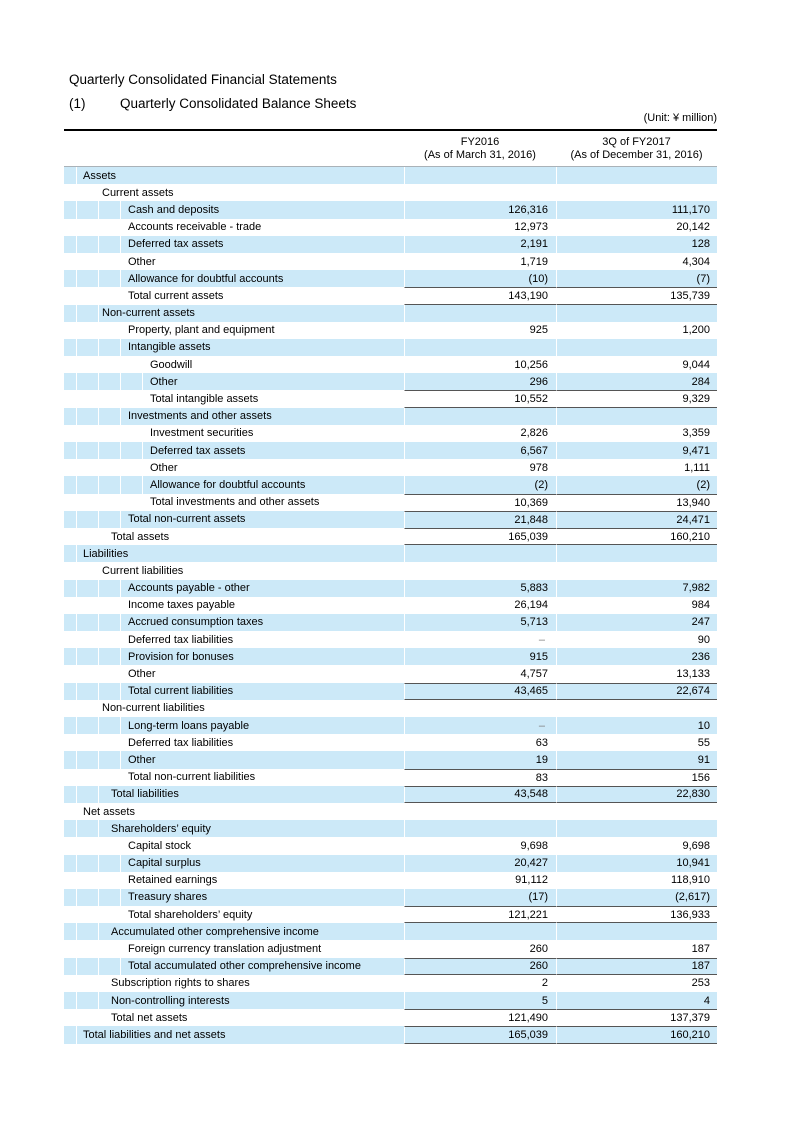 The image size is (800, 1131). I want to click on row-value-3q-fy2017: 111,170, so click(636, 210).